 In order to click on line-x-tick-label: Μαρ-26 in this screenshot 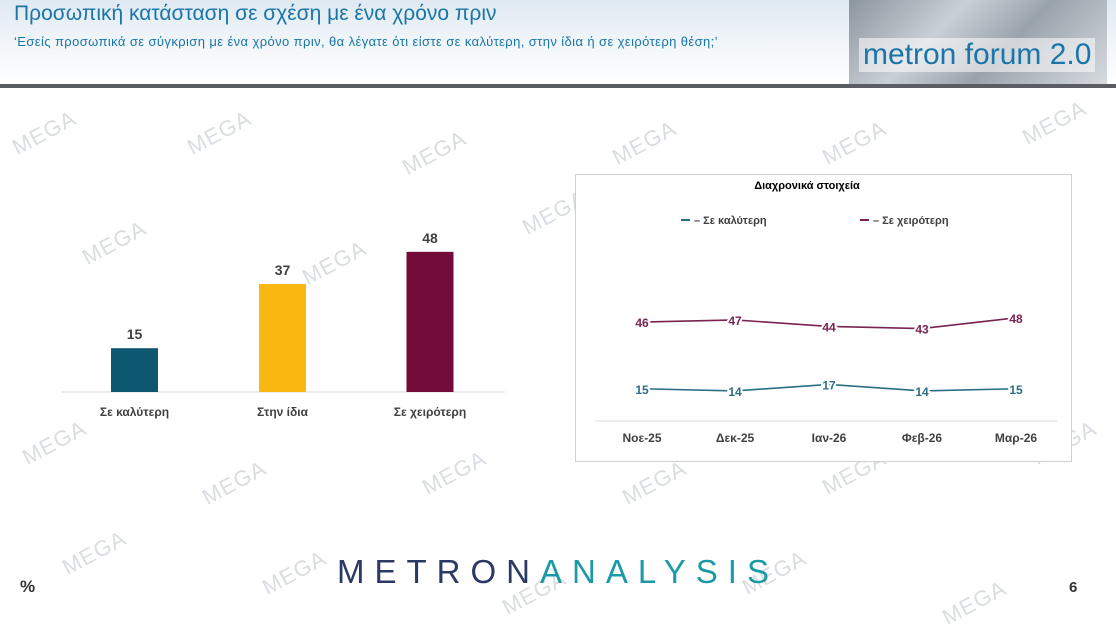, I will do `click(1016, 438)`.